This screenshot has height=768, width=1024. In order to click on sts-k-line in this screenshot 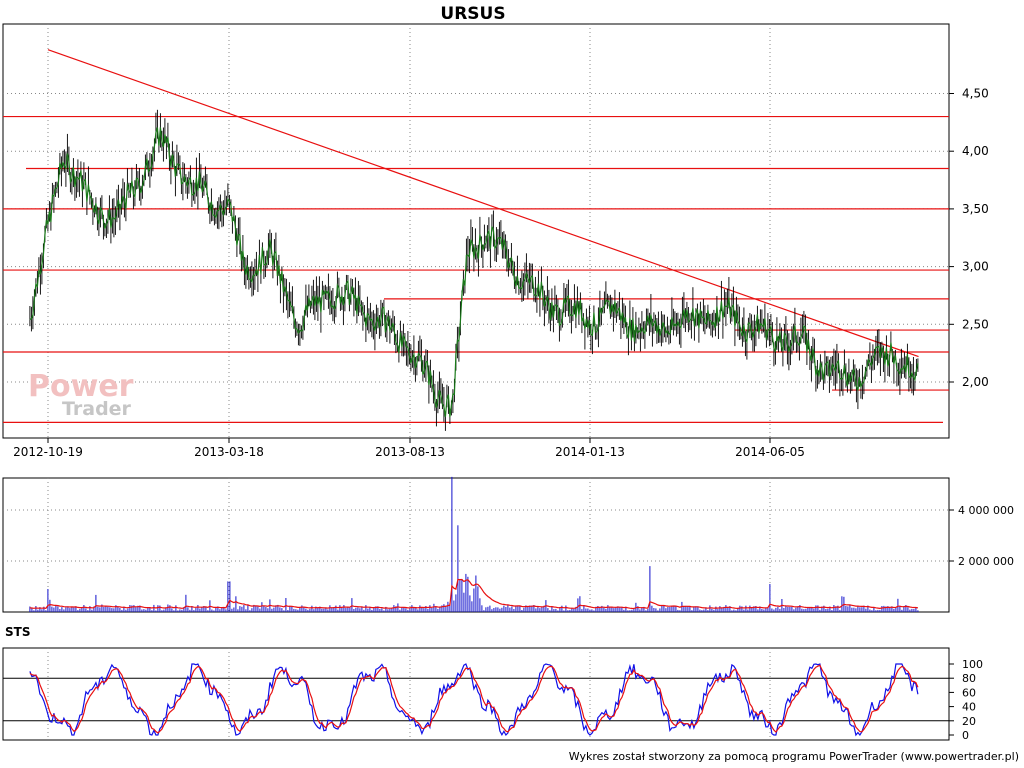, I will do `click(474, 700)`.